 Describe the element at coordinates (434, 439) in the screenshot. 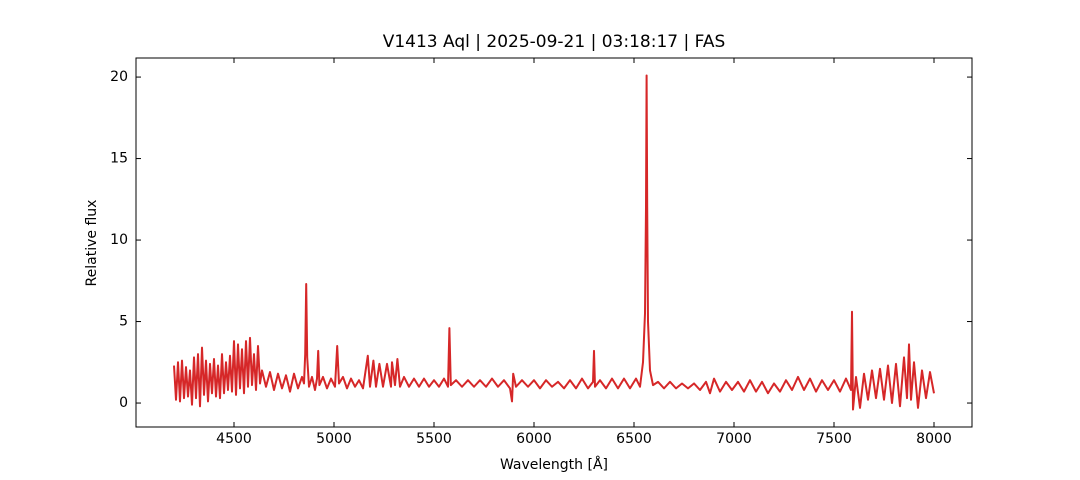

I see `x-tick-label: 5500` at that location.